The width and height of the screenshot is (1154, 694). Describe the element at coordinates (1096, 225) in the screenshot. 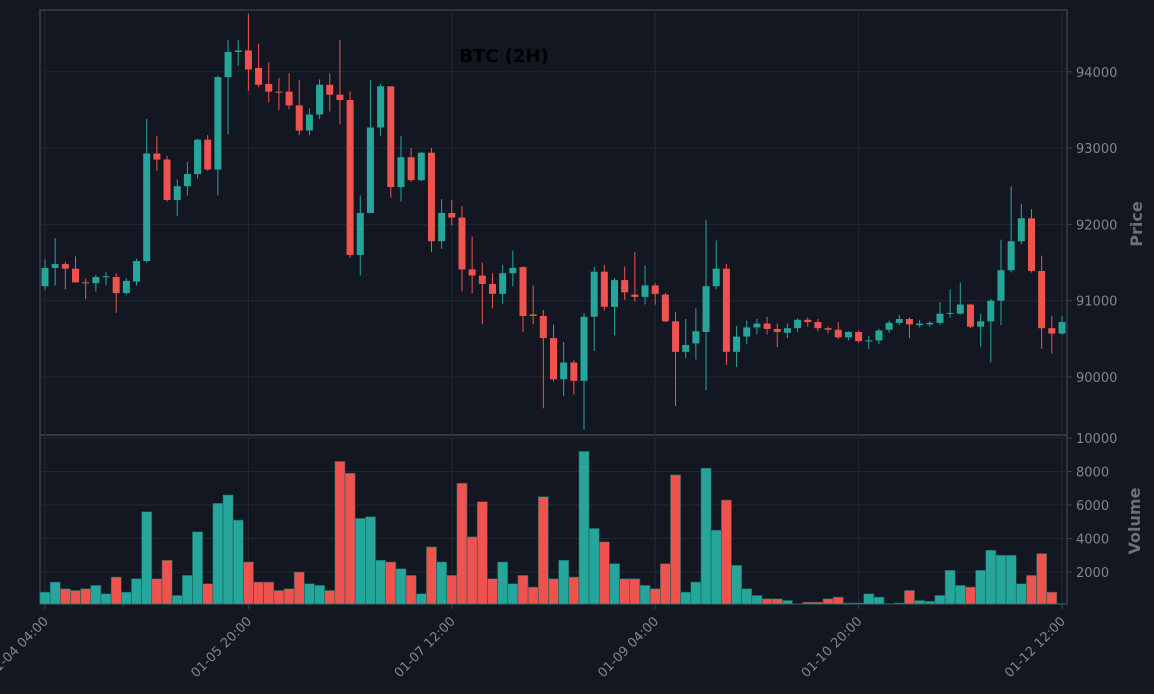

I see `y-tick-label: 92000` at that location.